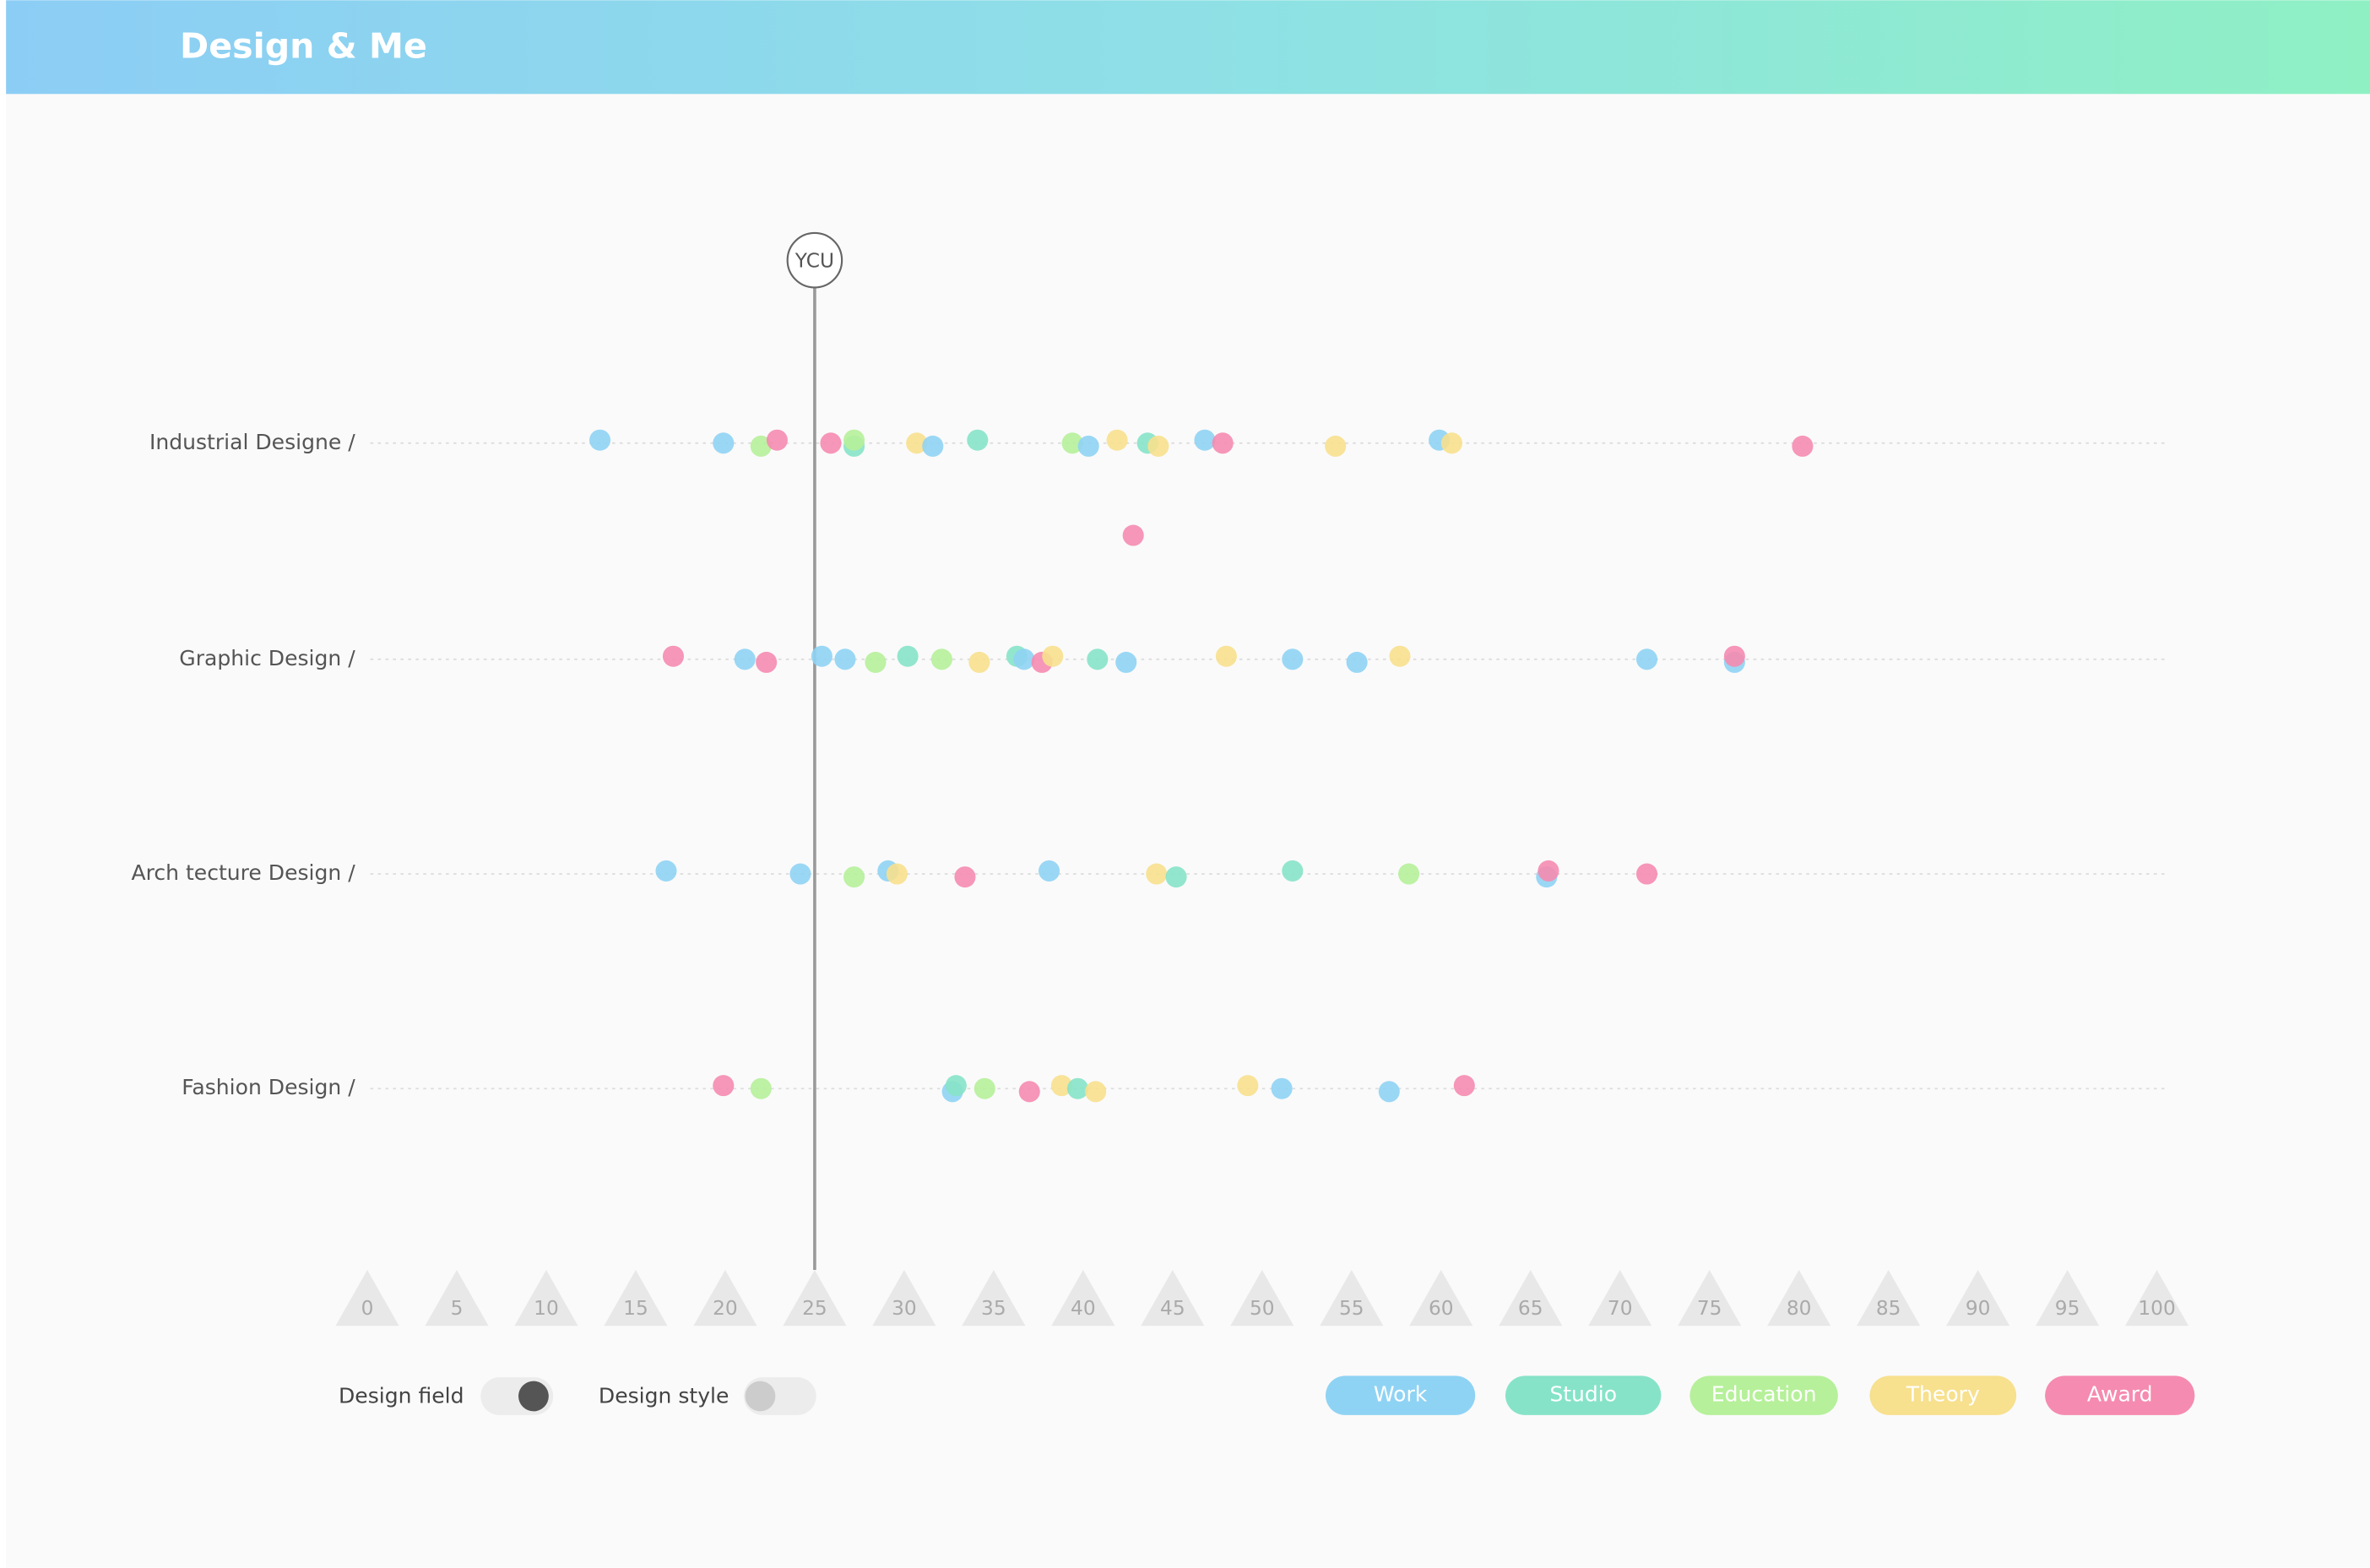 Image resolution: width=2370 pixels, height=1568 pixels. I want to click on x-tick-label: 20, so click(725, 1308).